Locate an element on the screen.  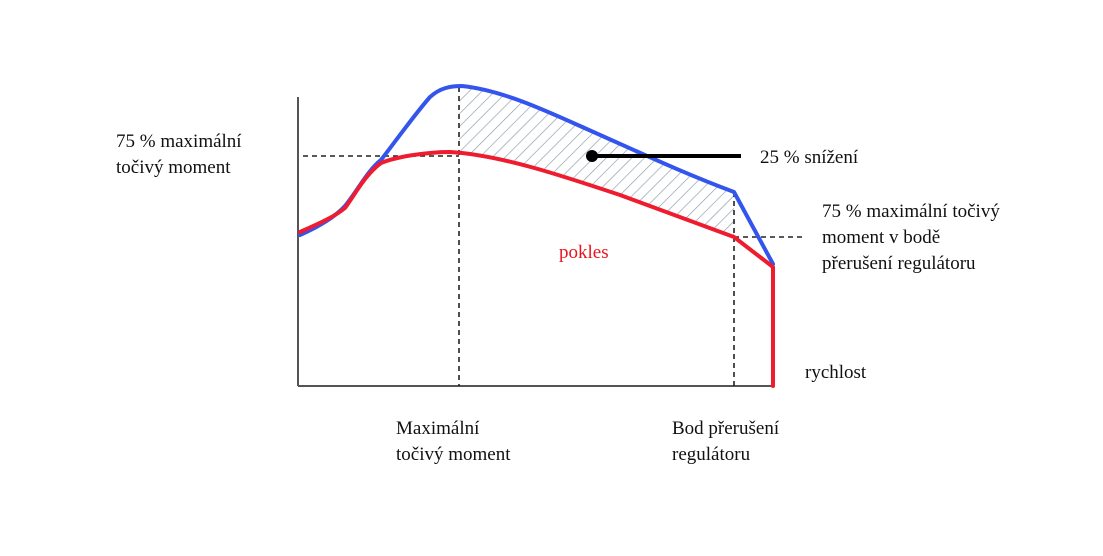
left-threshold-line-1: 75 % maximální is located at coordinates (179, 141).